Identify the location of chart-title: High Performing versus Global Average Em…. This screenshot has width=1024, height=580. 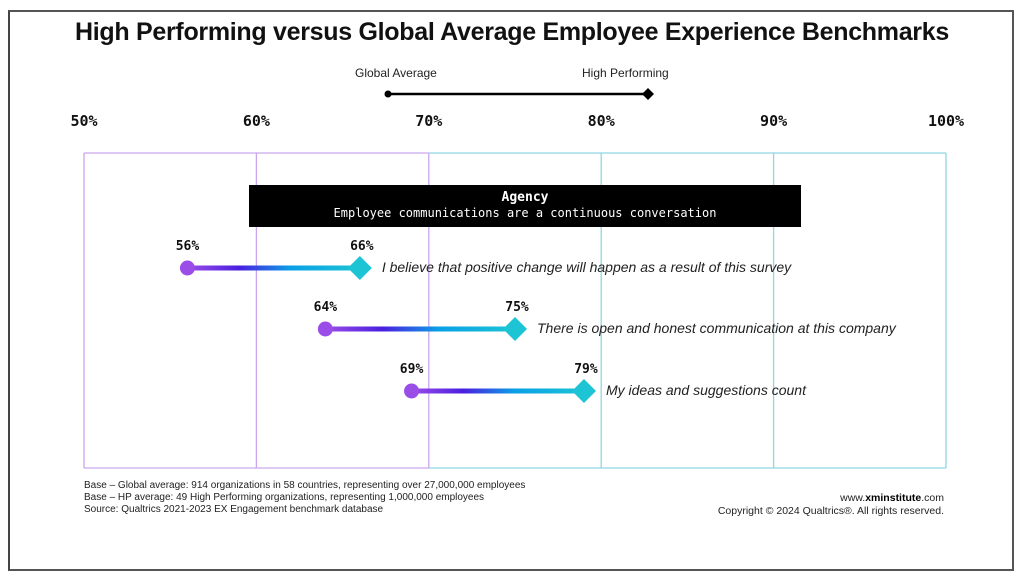
(512, 32).